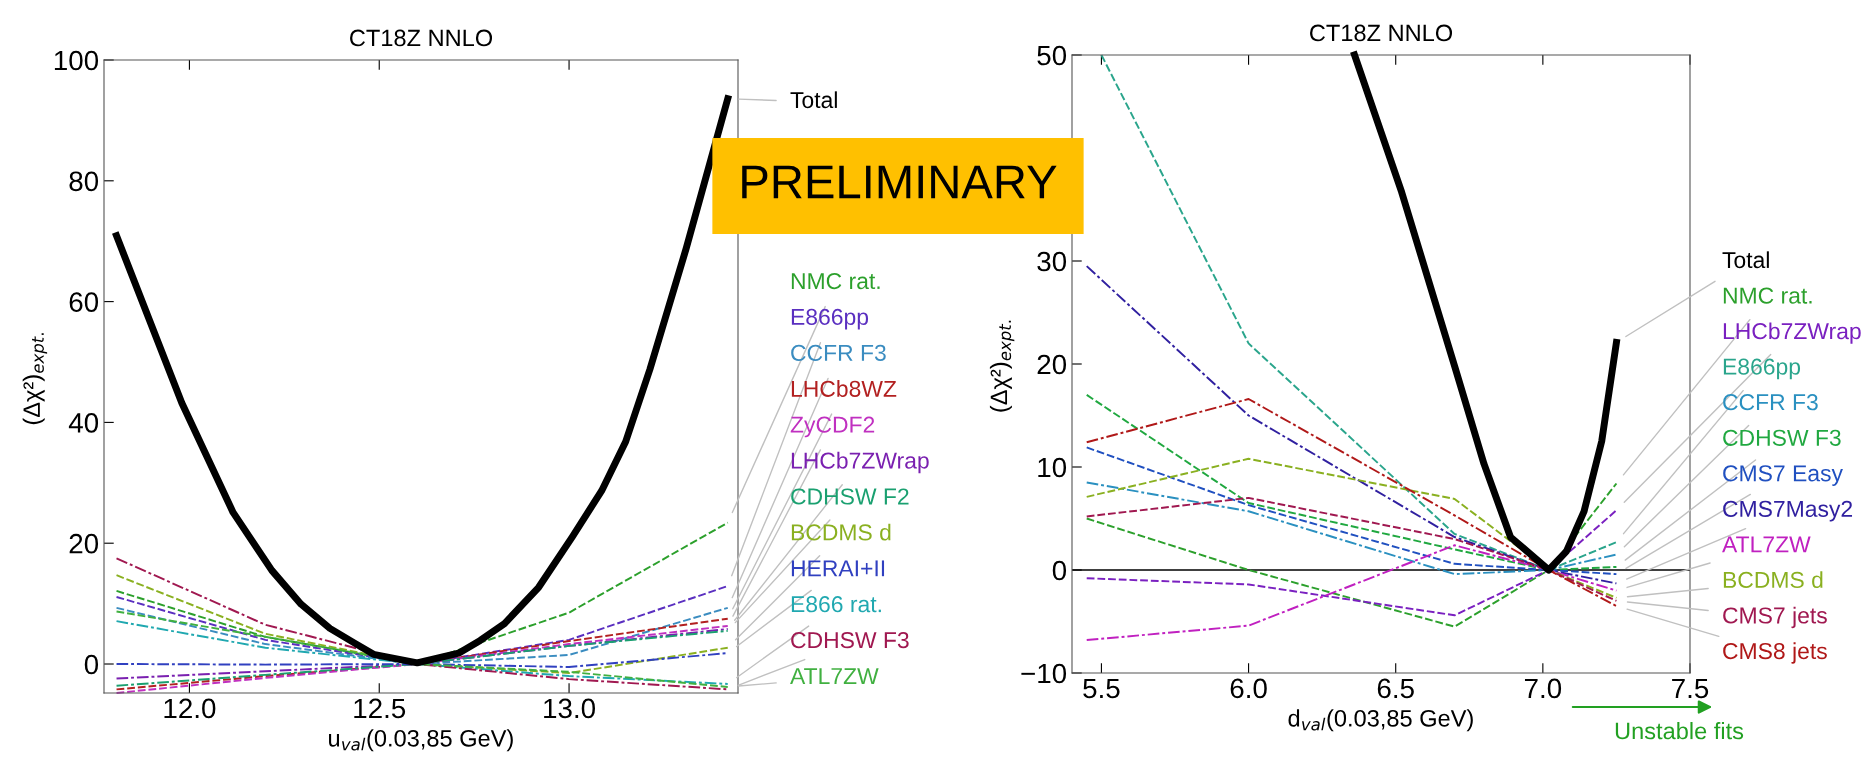 Image resolution: width=1864 pixels, height=772 pixels. I want to click on text: Unstable fits, so click(1679, 730).